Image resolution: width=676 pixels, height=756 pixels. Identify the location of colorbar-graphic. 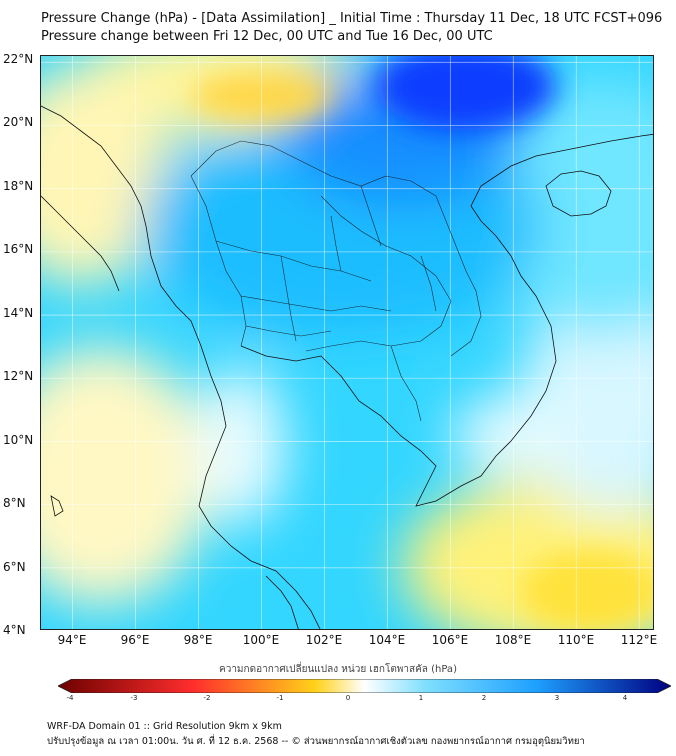
(364, 686).